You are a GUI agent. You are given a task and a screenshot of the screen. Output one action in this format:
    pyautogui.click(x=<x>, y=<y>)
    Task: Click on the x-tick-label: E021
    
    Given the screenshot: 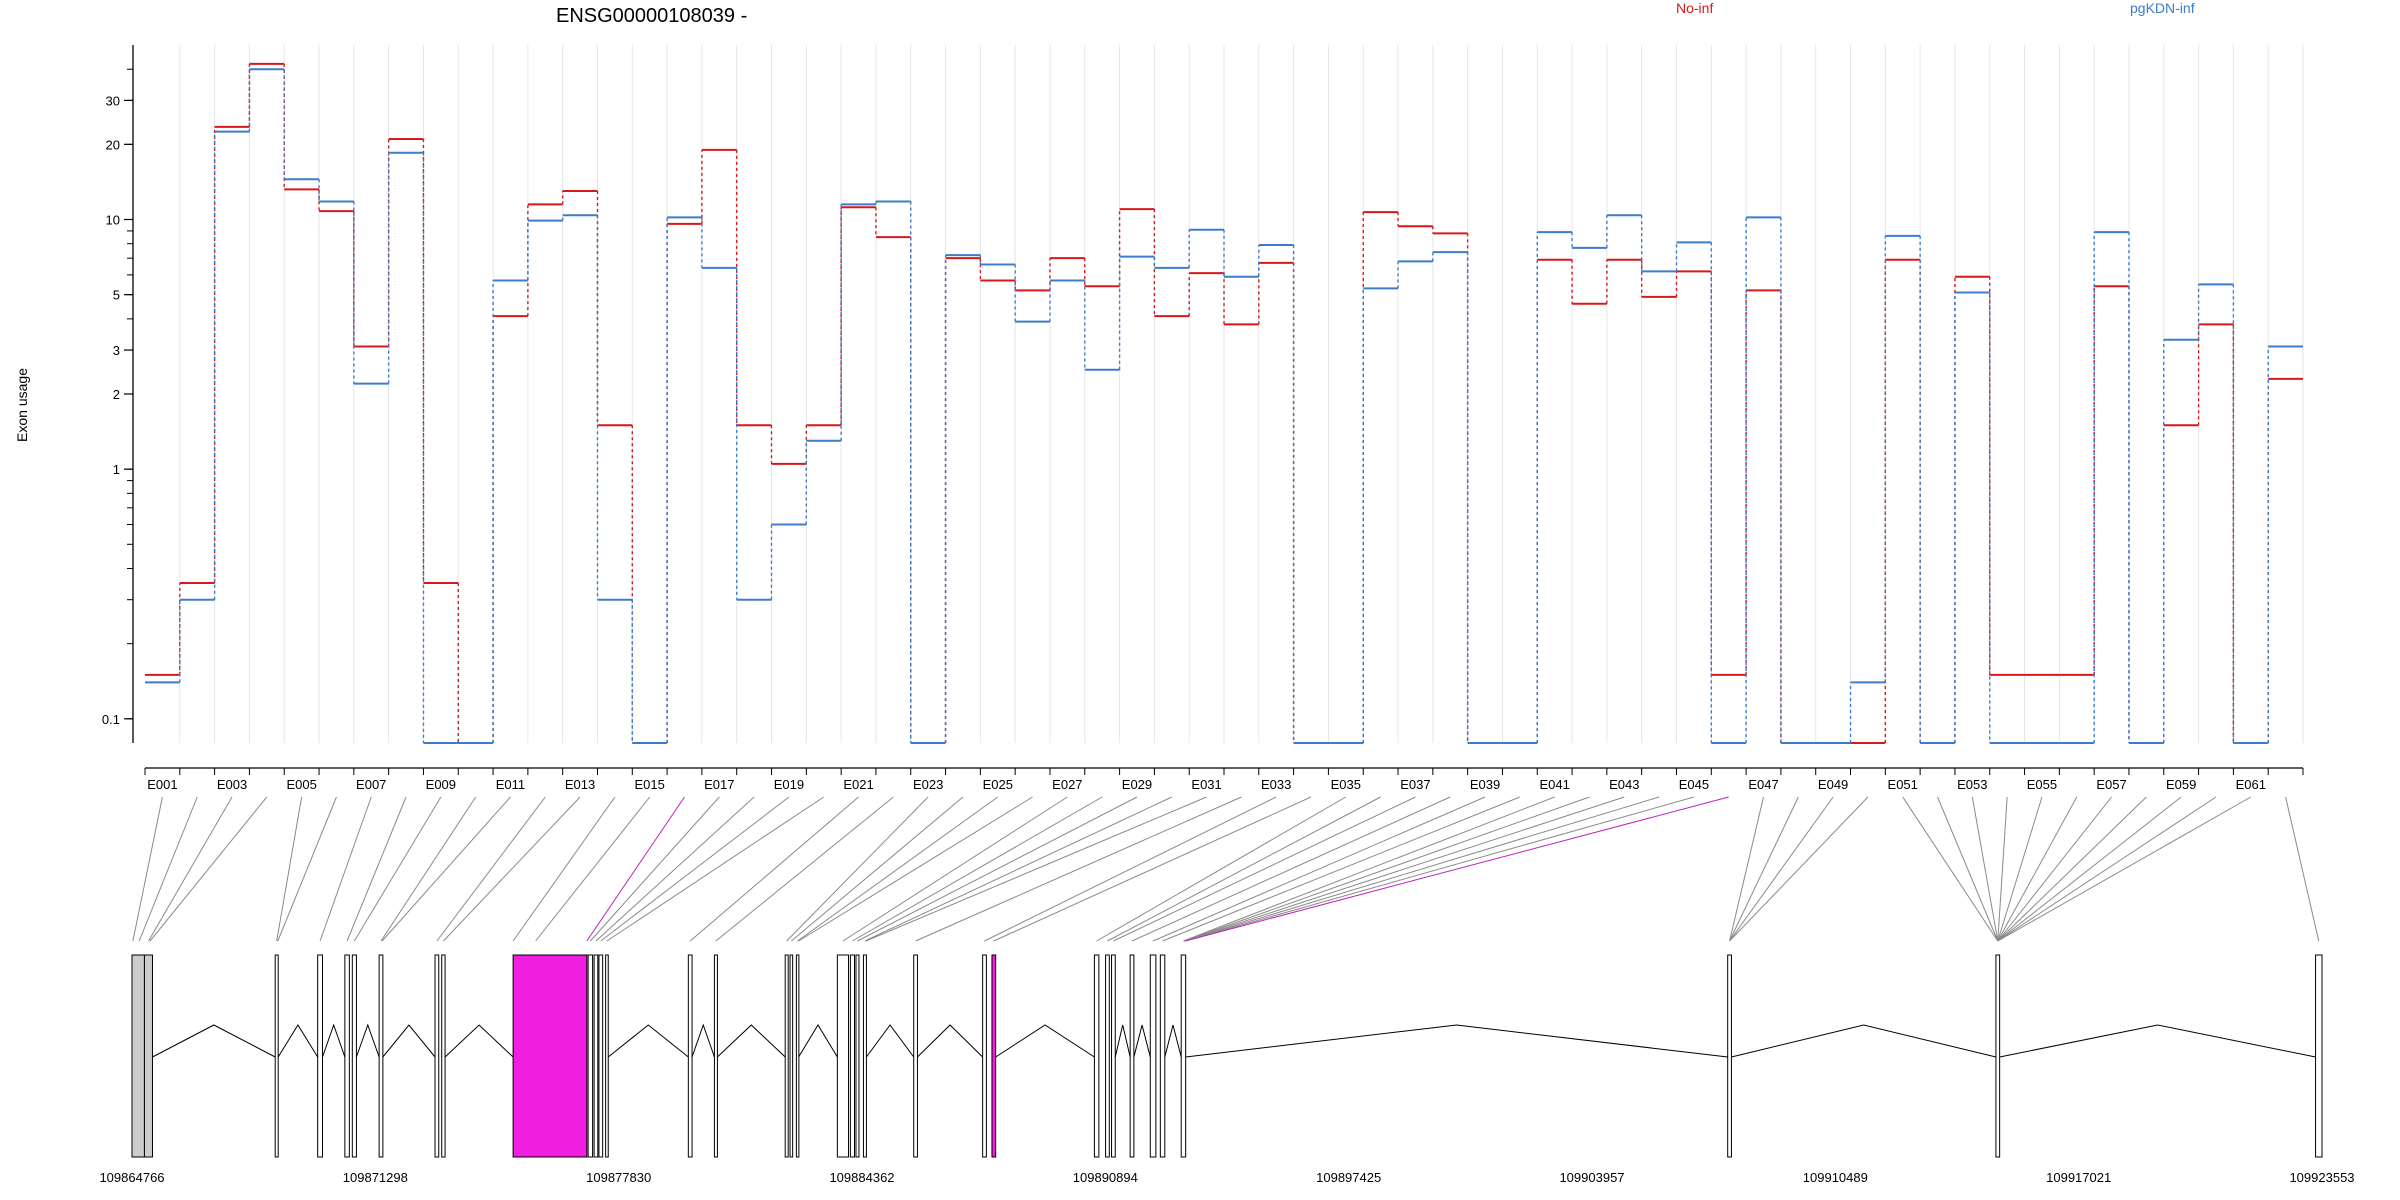 What is the action you would take?
    pyautogui.click(x=858, y=784)
    